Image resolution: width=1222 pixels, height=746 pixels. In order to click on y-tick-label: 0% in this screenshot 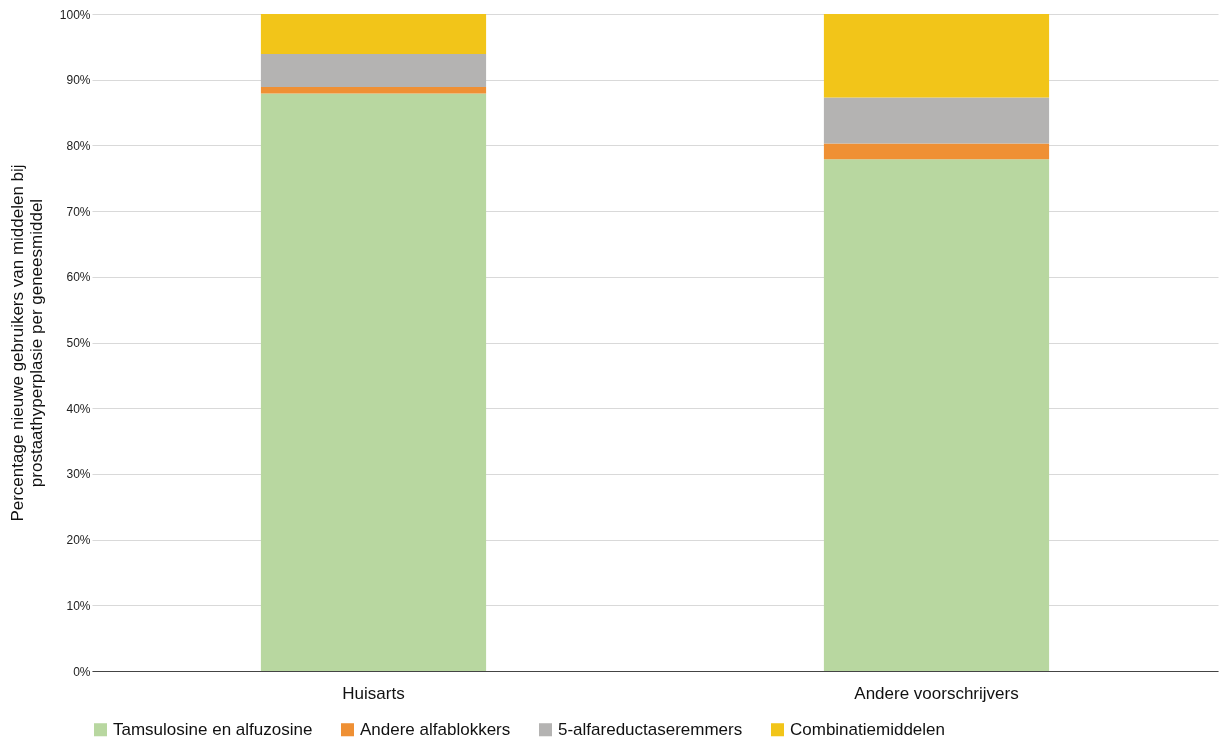, I will do `click(82, 671)`.